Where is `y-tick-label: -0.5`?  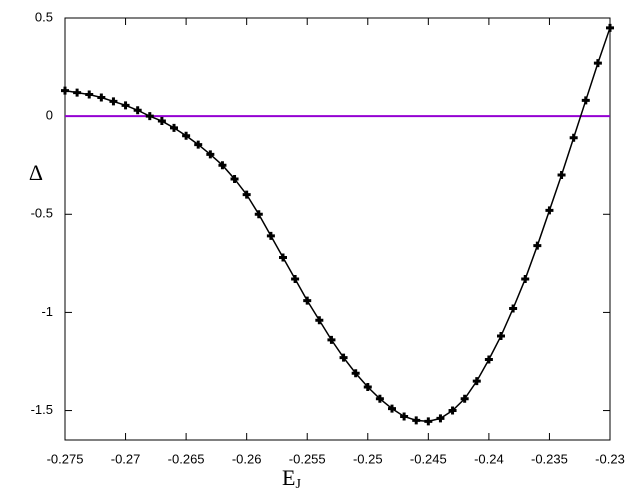
y-tick-label: -0.5 is located at coordinates (42, 213).